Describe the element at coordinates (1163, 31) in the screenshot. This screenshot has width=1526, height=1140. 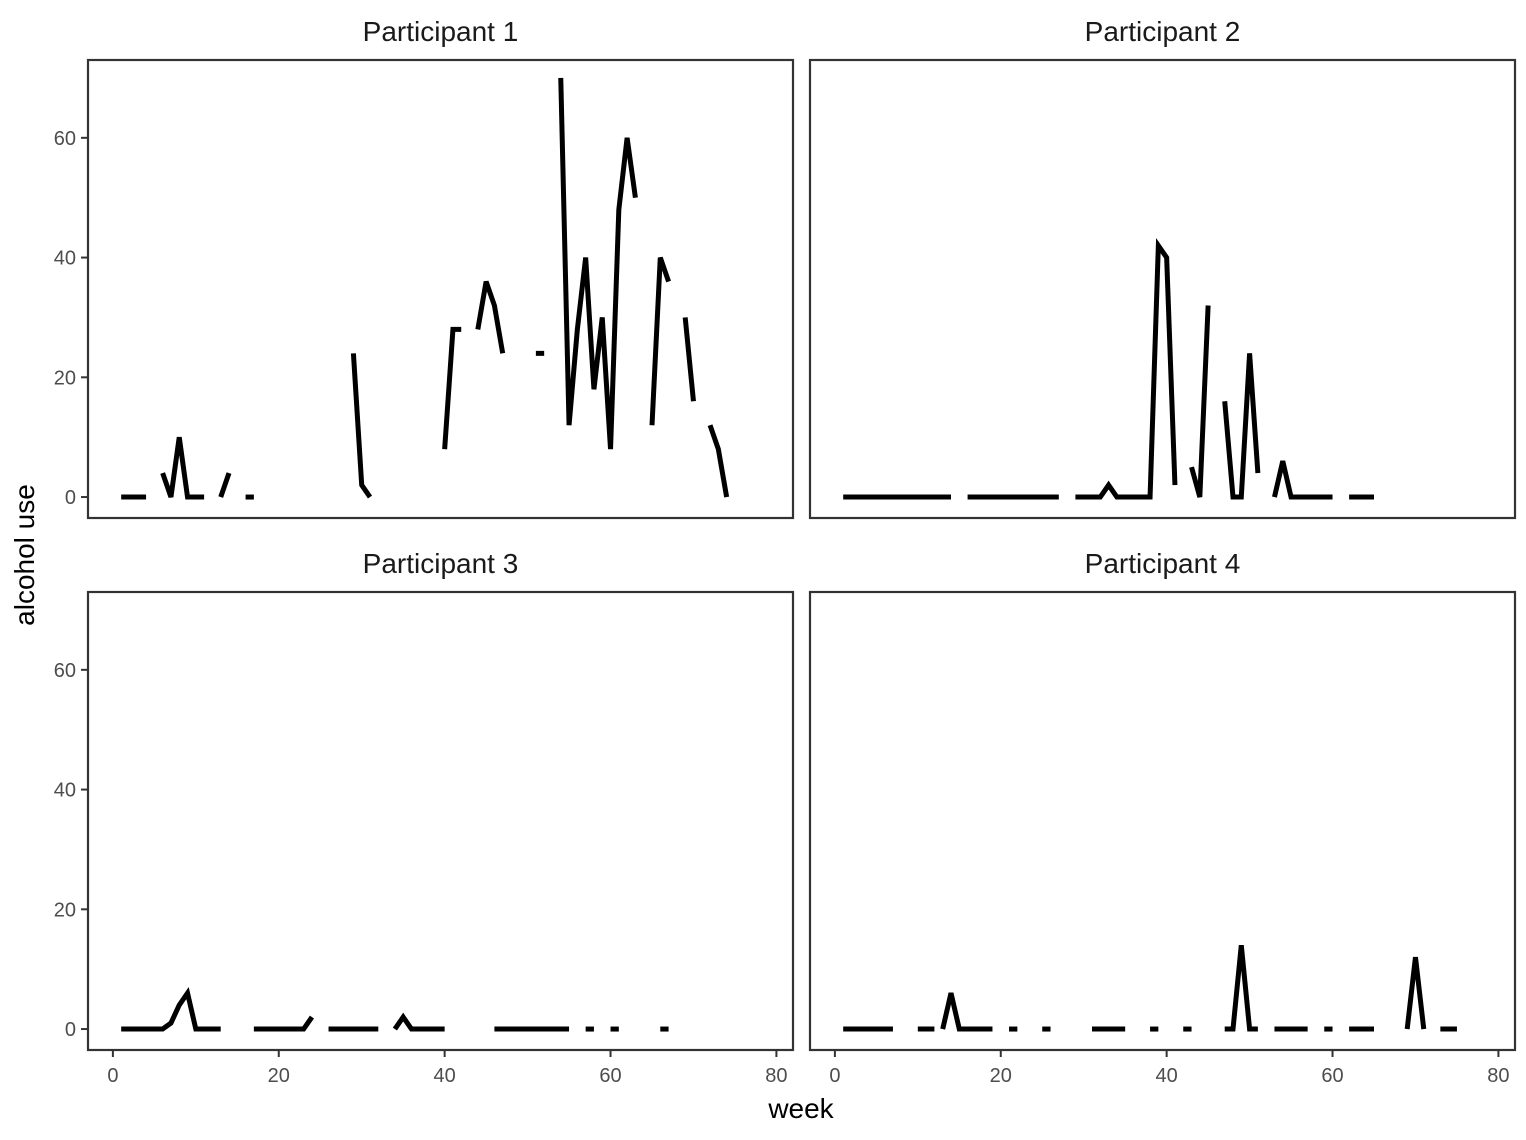
I see `facet-title: Participant 2` at that location.